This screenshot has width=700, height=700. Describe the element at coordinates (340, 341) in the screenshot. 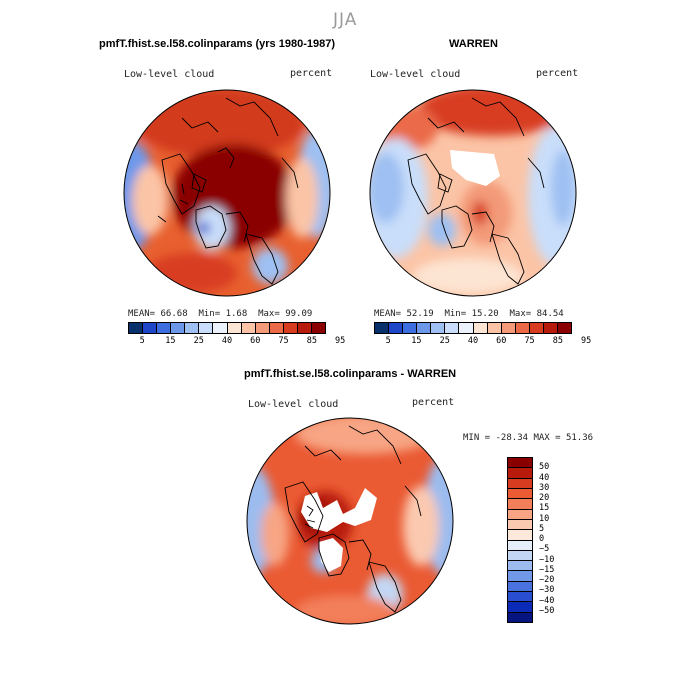

I see `panel1-colorbar-tick-label: 95` at that location.